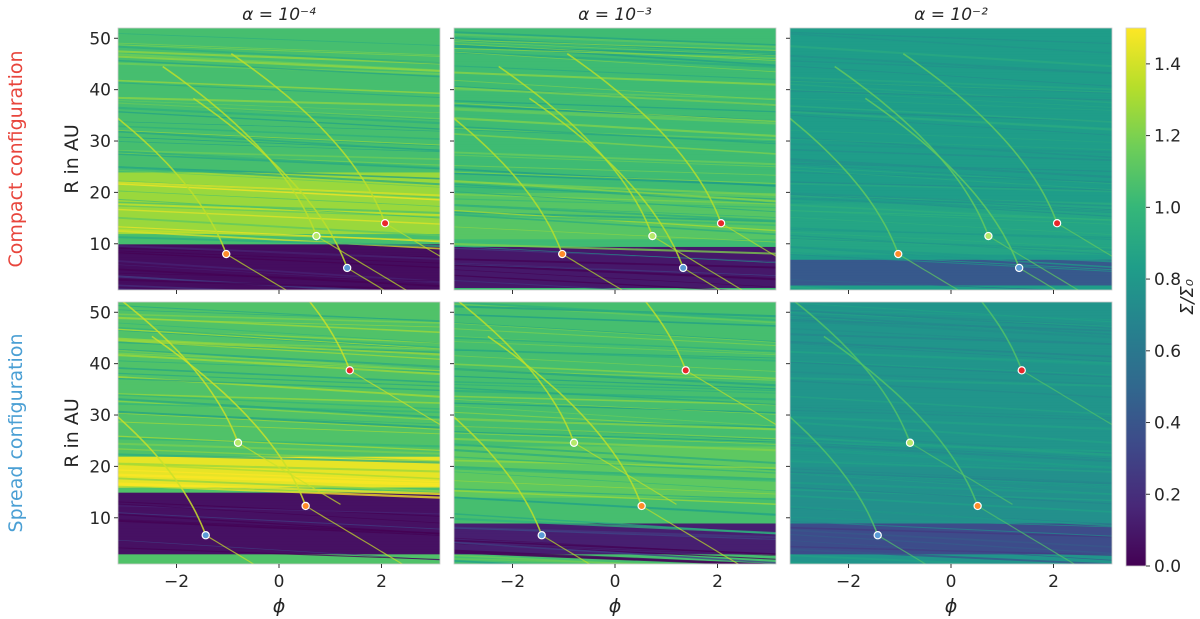 The width and height of the screenshot is (1200, 619). I want to click on colorbar-tick-label: 0.2, so click(1167, 495).